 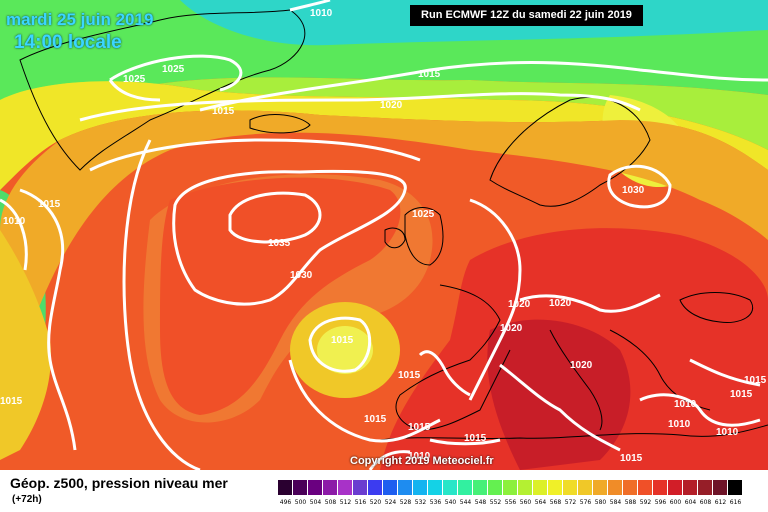 What do you see at coordinates (434, 454) in the screenshot?
I see `isobar-1015-south` at bounding box center [434, 454].